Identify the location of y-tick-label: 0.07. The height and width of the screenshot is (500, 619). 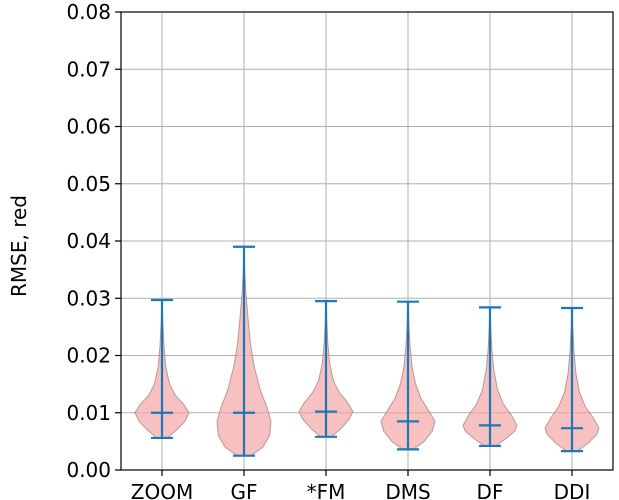
(88, 69).